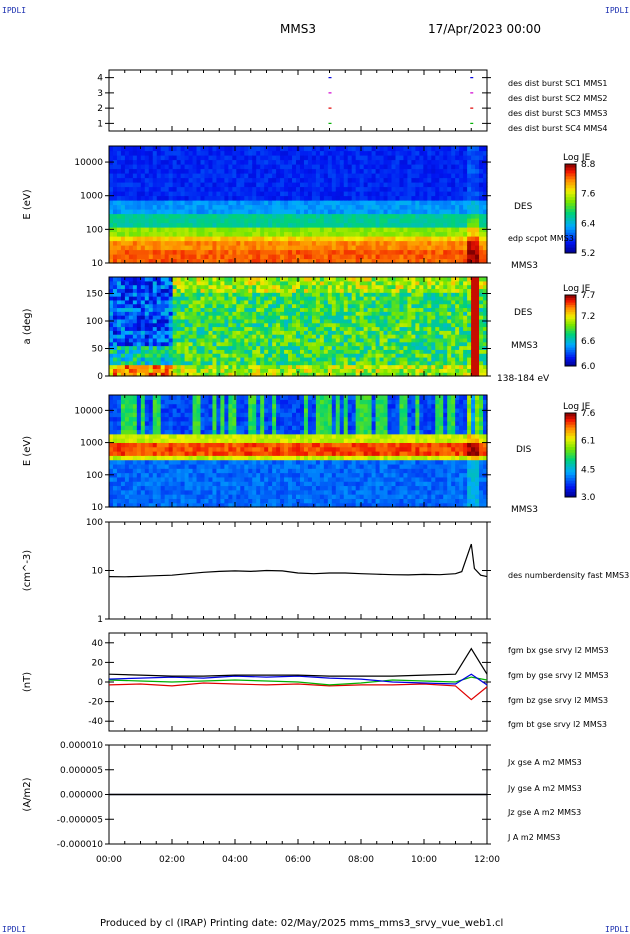 The width and height of the screenshot is (630, 934). I want to click on panel-right-label: MMS3, so click(524, 266).